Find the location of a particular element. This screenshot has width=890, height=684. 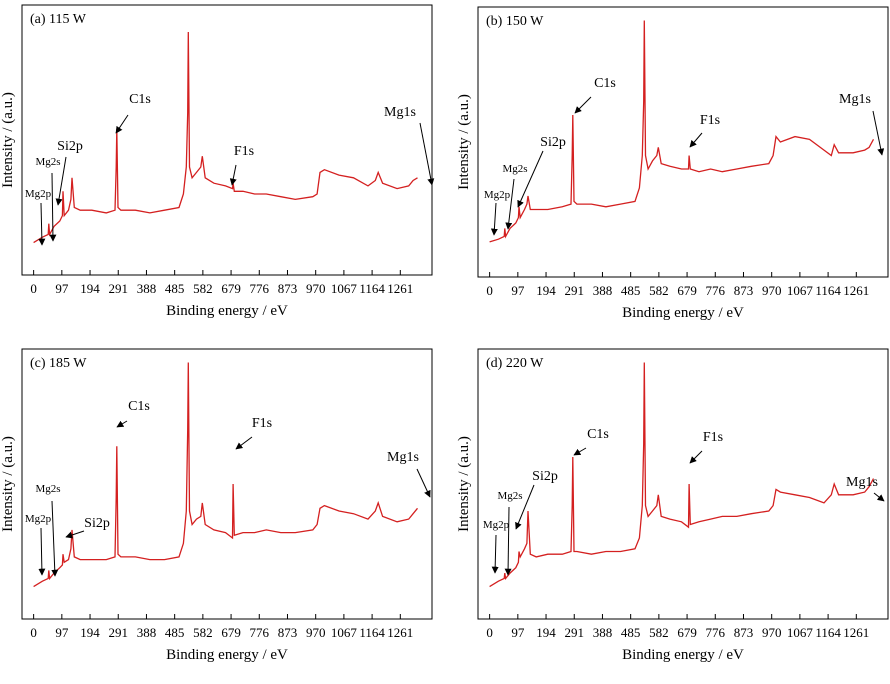

panel-title: (d) 220 W is located at coordinates (515, 363).